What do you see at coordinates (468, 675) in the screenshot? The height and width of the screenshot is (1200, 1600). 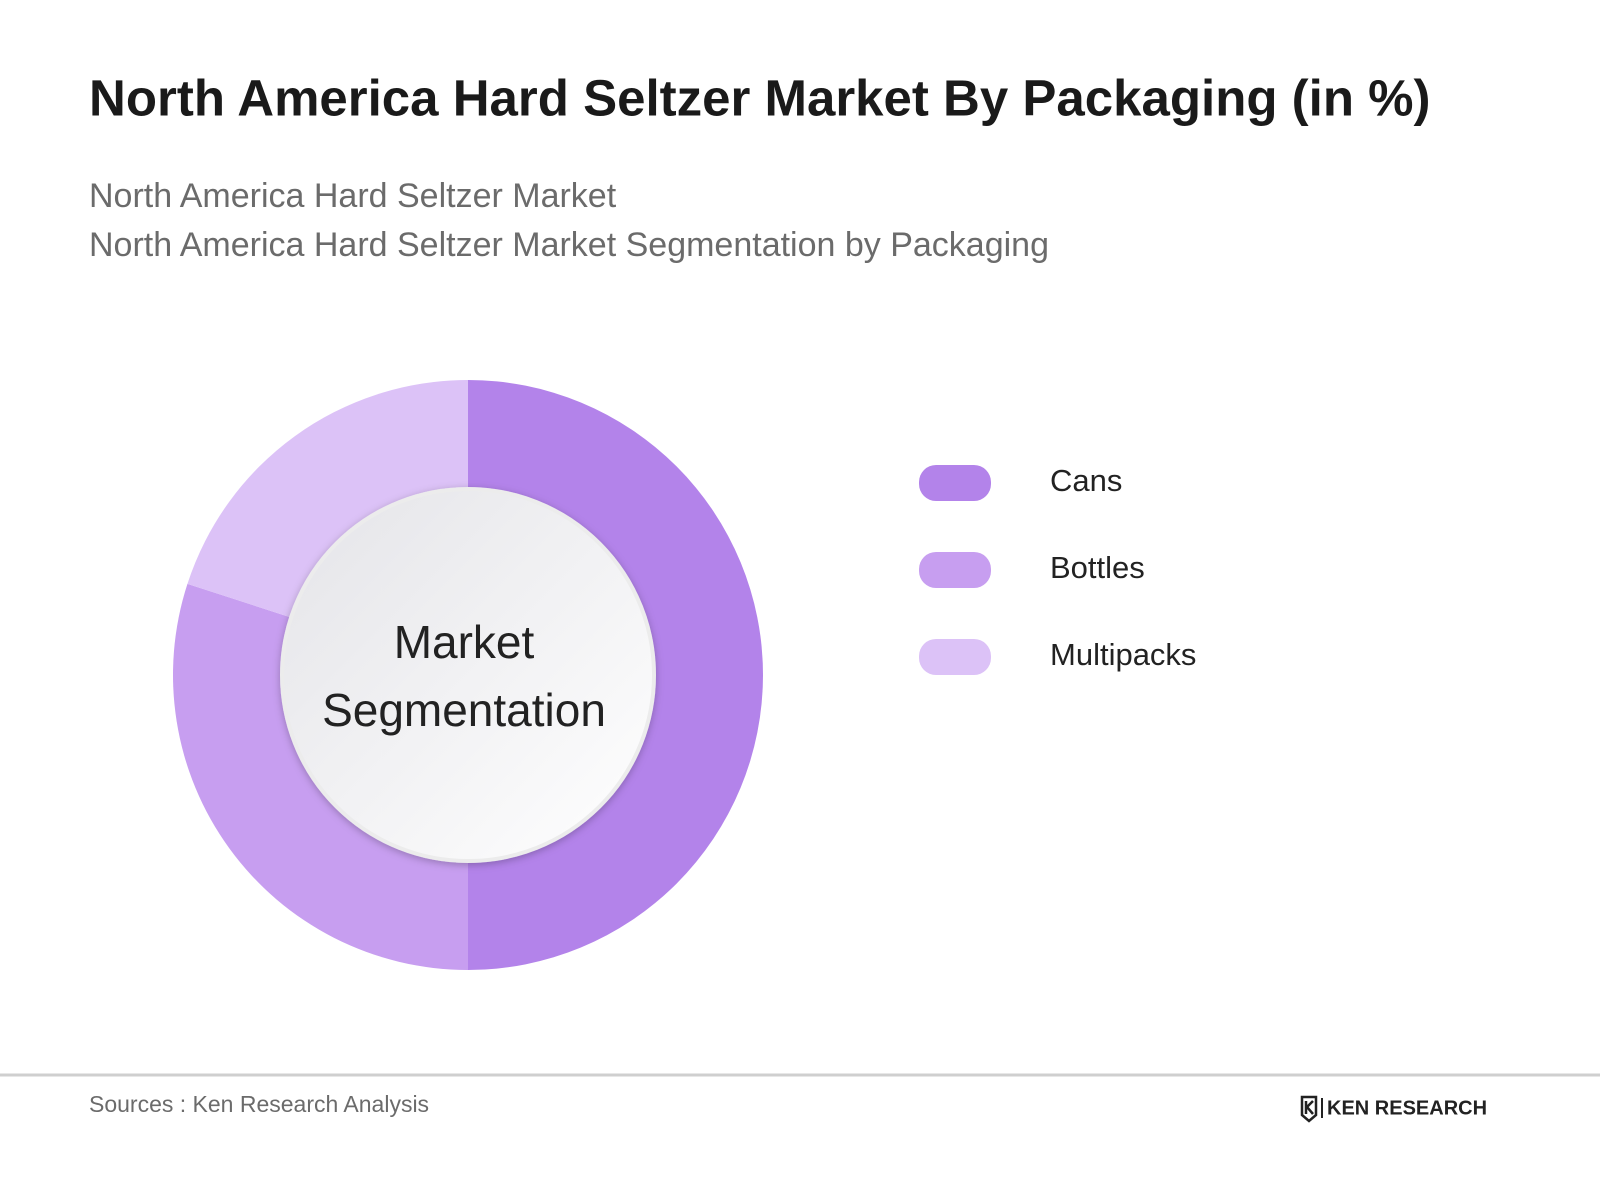 I see `donut-hub` at bounding box center [468, 675].